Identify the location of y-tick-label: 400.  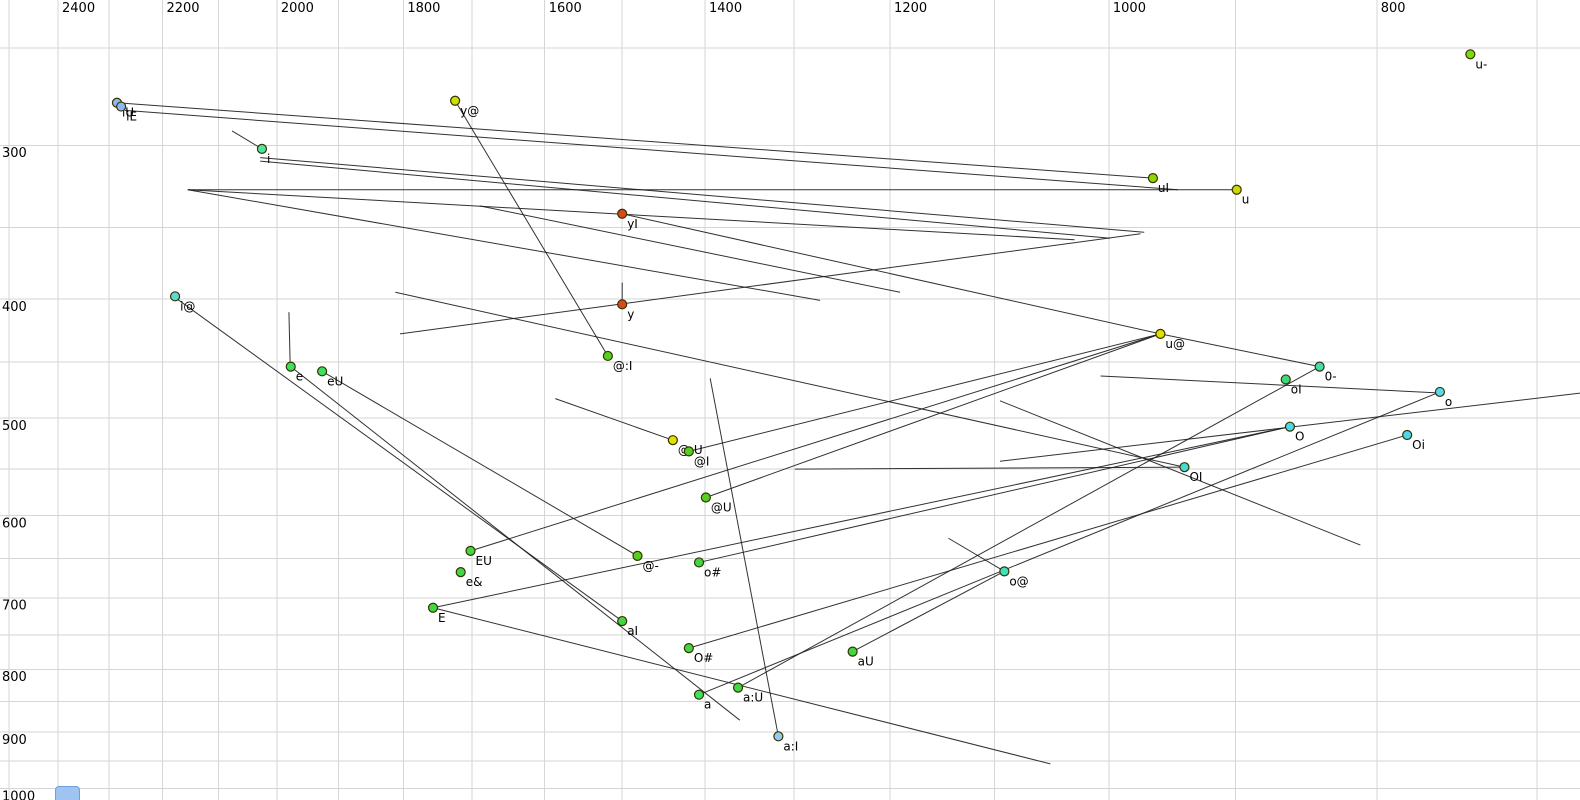
(14, 307).